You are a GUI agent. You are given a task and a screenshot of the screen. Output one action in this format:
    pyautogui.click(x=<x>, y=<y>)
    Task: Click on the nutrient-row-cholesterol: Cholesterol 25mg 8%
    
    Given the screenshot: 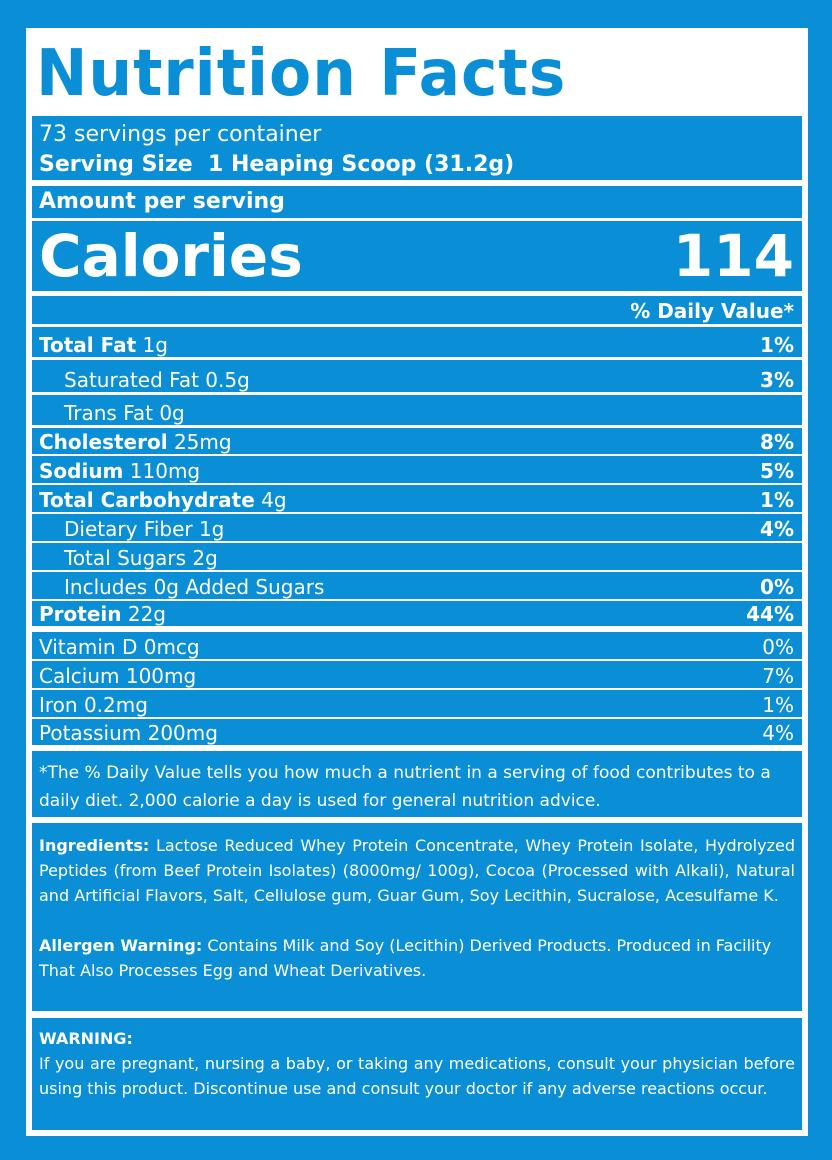 What is the action you would take?
    pyautogui.click(x=417, y=441)
    